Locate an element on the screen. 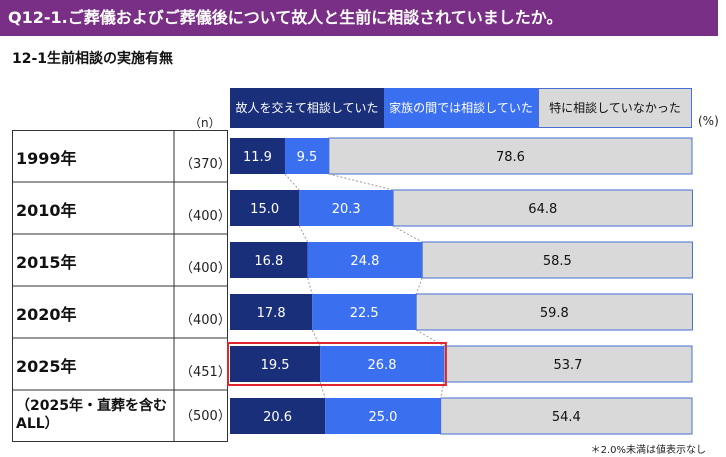 Image resolution: width=726 pixels, height=457 pixels. legend-item-3: 特に相談していなかった is located at coordinates (615, 108).